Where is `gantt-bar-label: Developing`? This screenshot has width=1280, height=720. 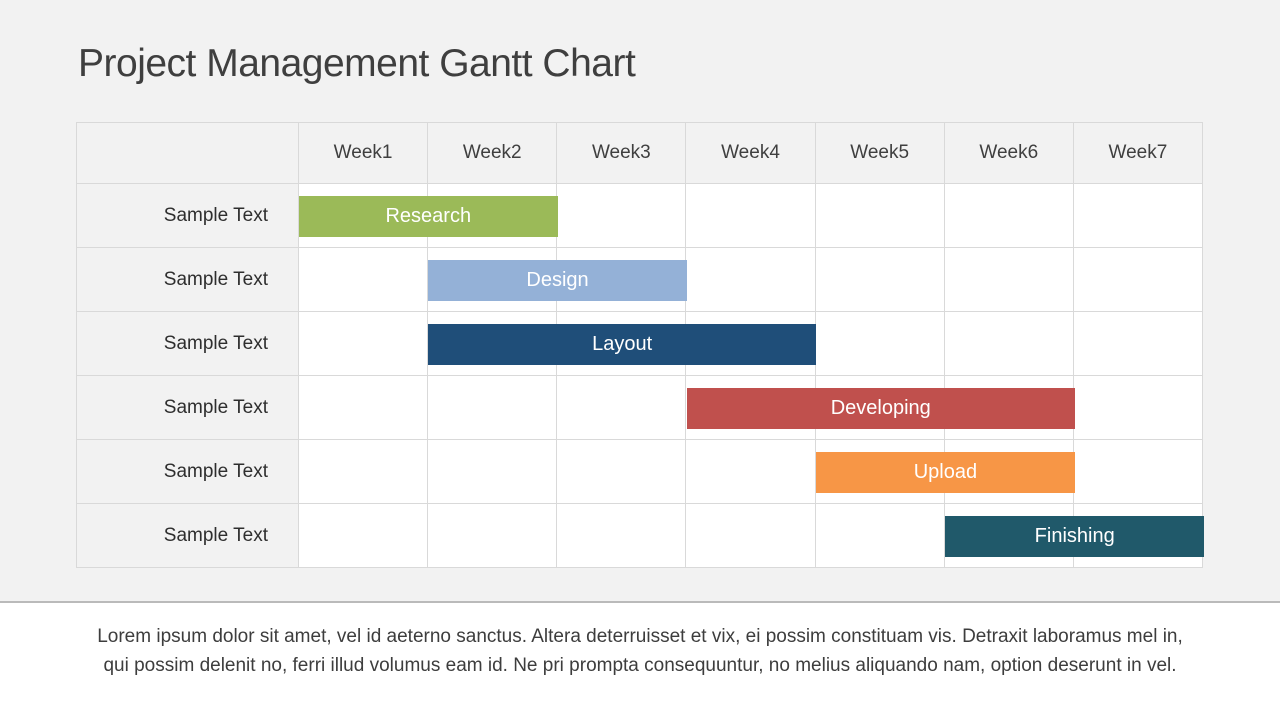
gantt-bar-label: Developing is located at coordinates (880, 408).